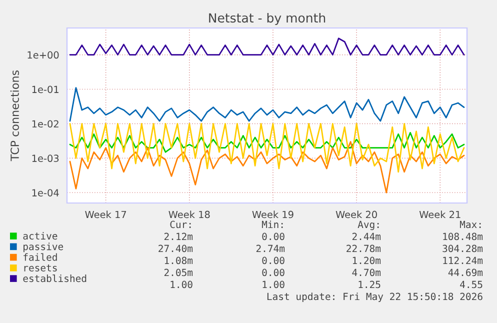 This screenshot has height=323, width=497. Describe the element at coordinates (45, 158) in the screenshot. I see `y-tick-label: 1e-03` at that location.